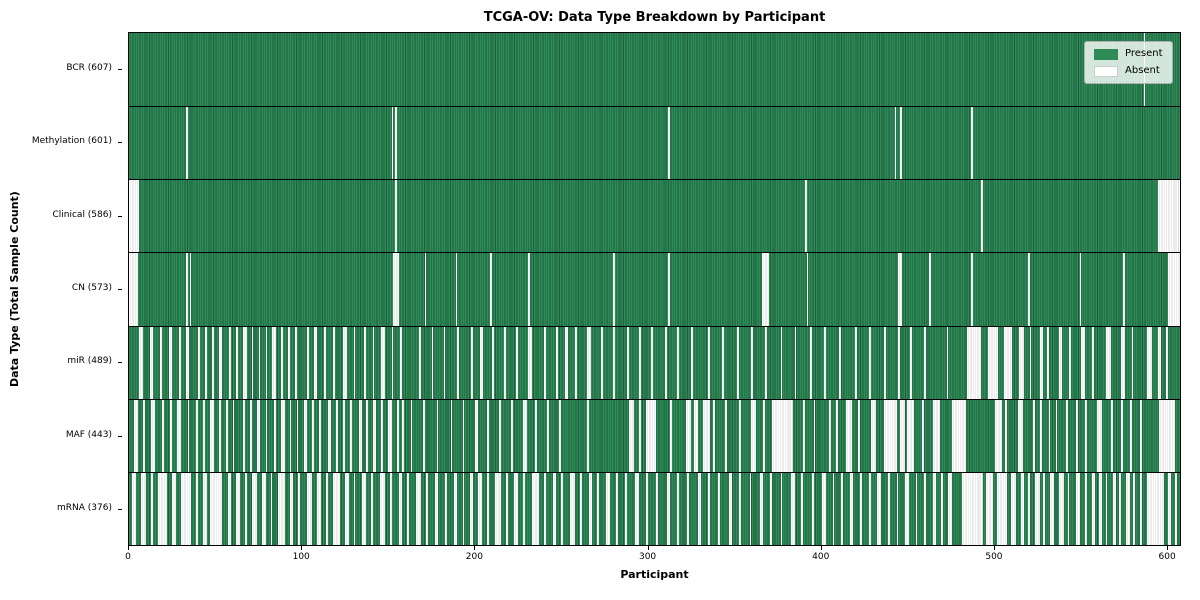 The width and height of the screenshot is (1200, 600). What do you see at coordinates (89, 67) in the screenshot?
I see `y-row-label-BCR: BCR (607)` at bounding box center [89, 67].